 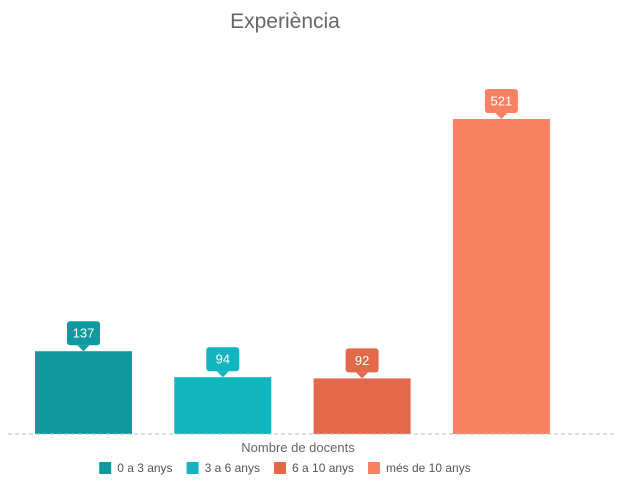 I want to click on data-label-3-a-6-anys: 94, so click(x=223, y=362).